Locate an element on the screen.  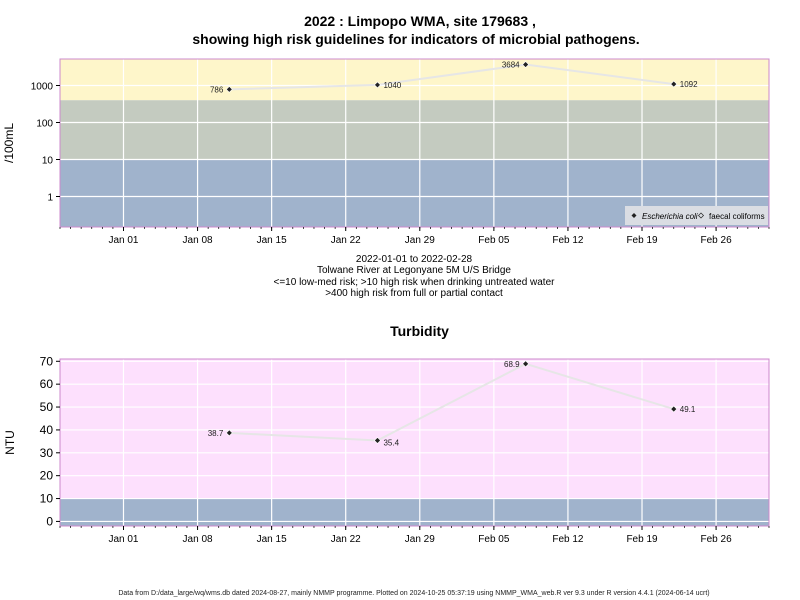
legend-label-ecoli: Escherichia coli is located at coordinates (670, 216).